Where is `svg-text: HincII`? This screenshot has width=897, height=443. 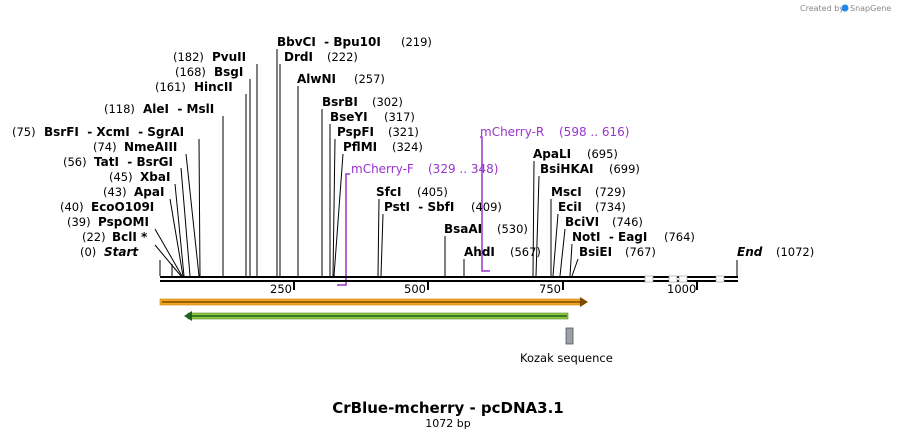 svg-text: HincII is located at coordinates (213, 87).